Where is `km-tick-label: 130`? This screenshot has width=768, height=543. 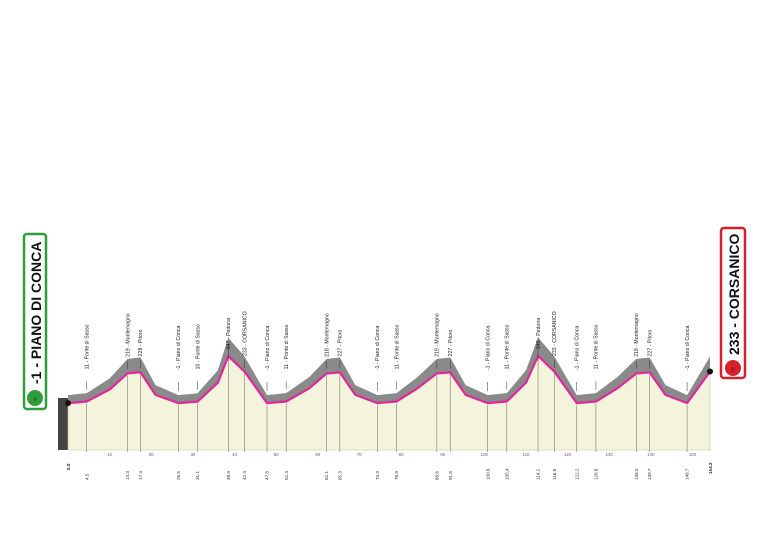 km-tick-label: 130 is located at coordinates (610, 454).